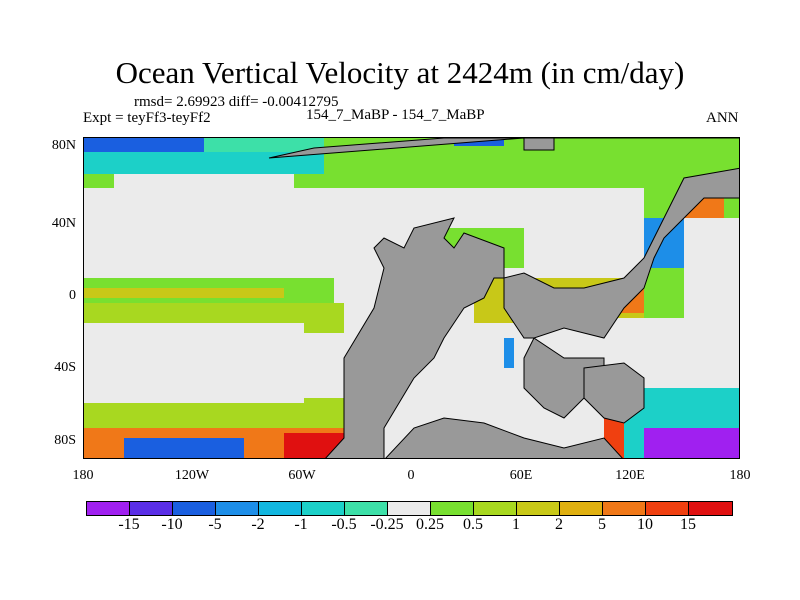  I want to click on colorbar-tick-label: -15, so click(129, 524).